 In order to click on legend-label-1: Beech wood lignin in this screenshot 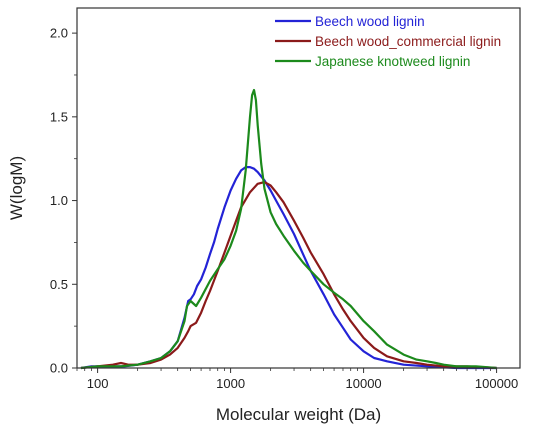, I will do `click(370, 21)`.